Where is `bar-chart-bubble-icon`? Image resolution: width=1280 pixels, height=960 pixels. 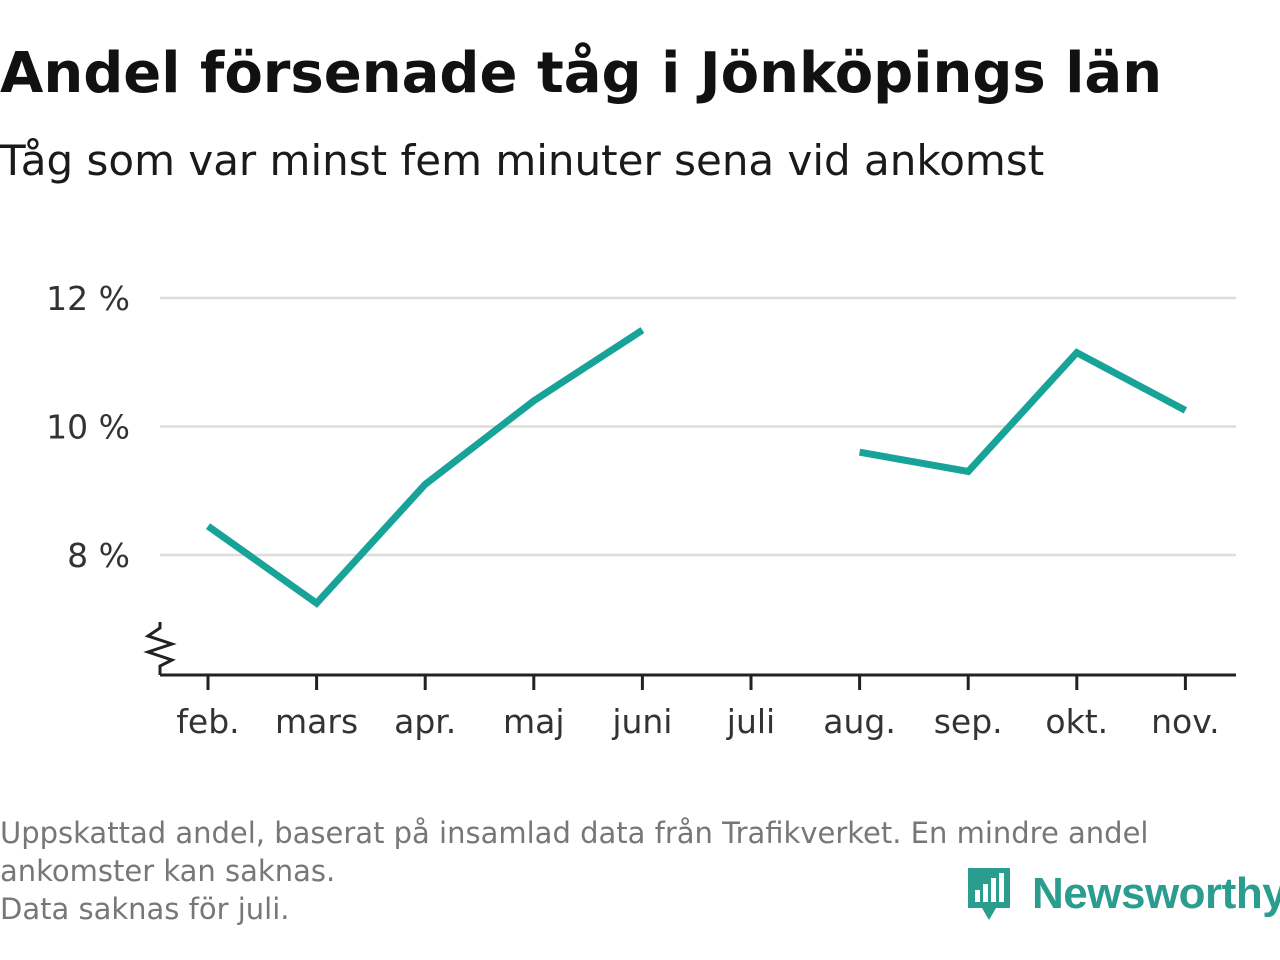
bar-chart-bubble-icon is located at coordinates (989, 894).